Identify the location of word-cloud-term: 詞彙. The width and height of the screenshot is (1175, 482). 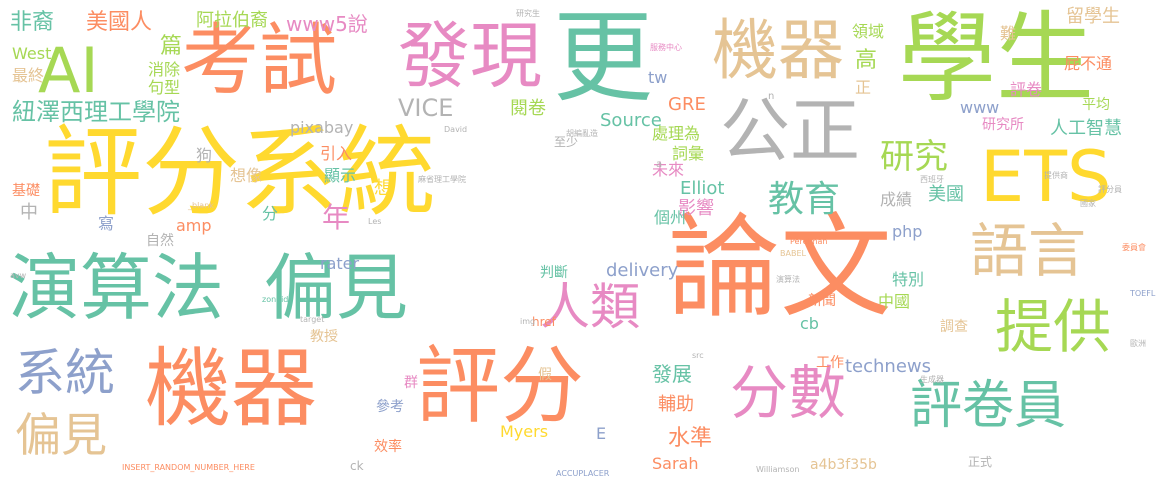
(688, 153).